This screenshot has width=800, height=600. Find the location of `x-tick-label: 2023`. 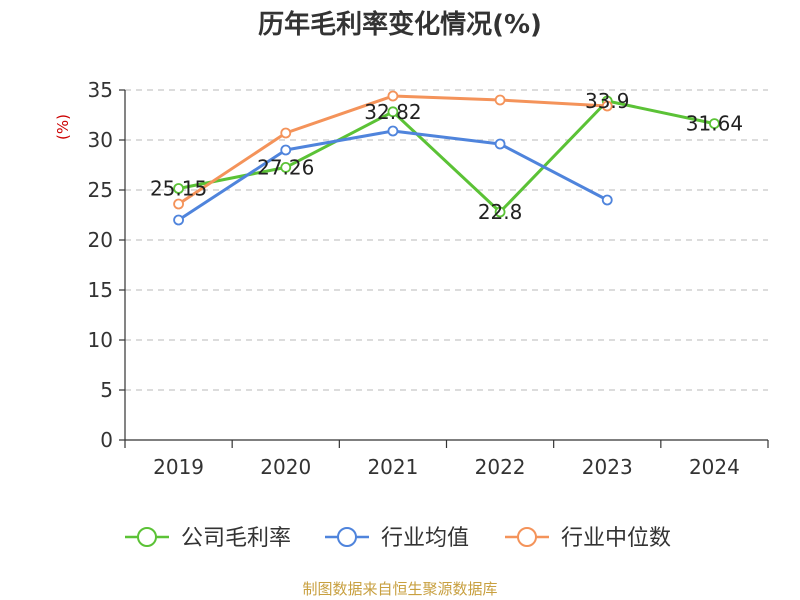

x-tick-label: 2023 is located at coordinates (607, 467).